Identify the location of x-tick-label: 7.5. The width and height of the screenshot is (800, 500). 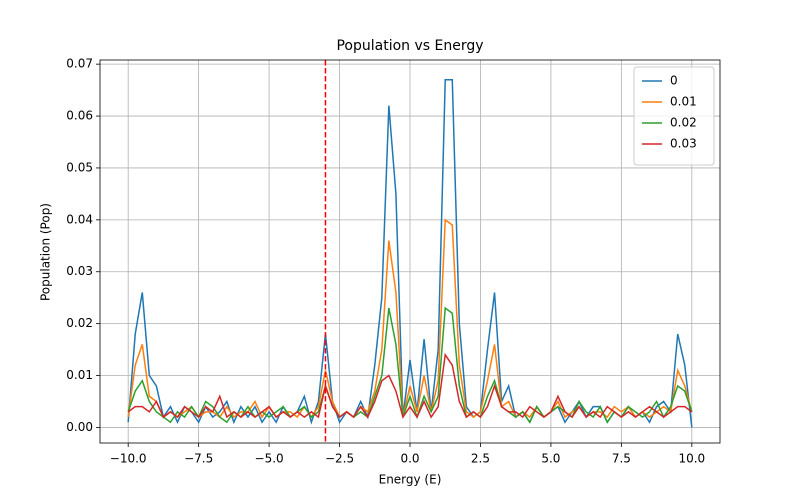
(621, 459).